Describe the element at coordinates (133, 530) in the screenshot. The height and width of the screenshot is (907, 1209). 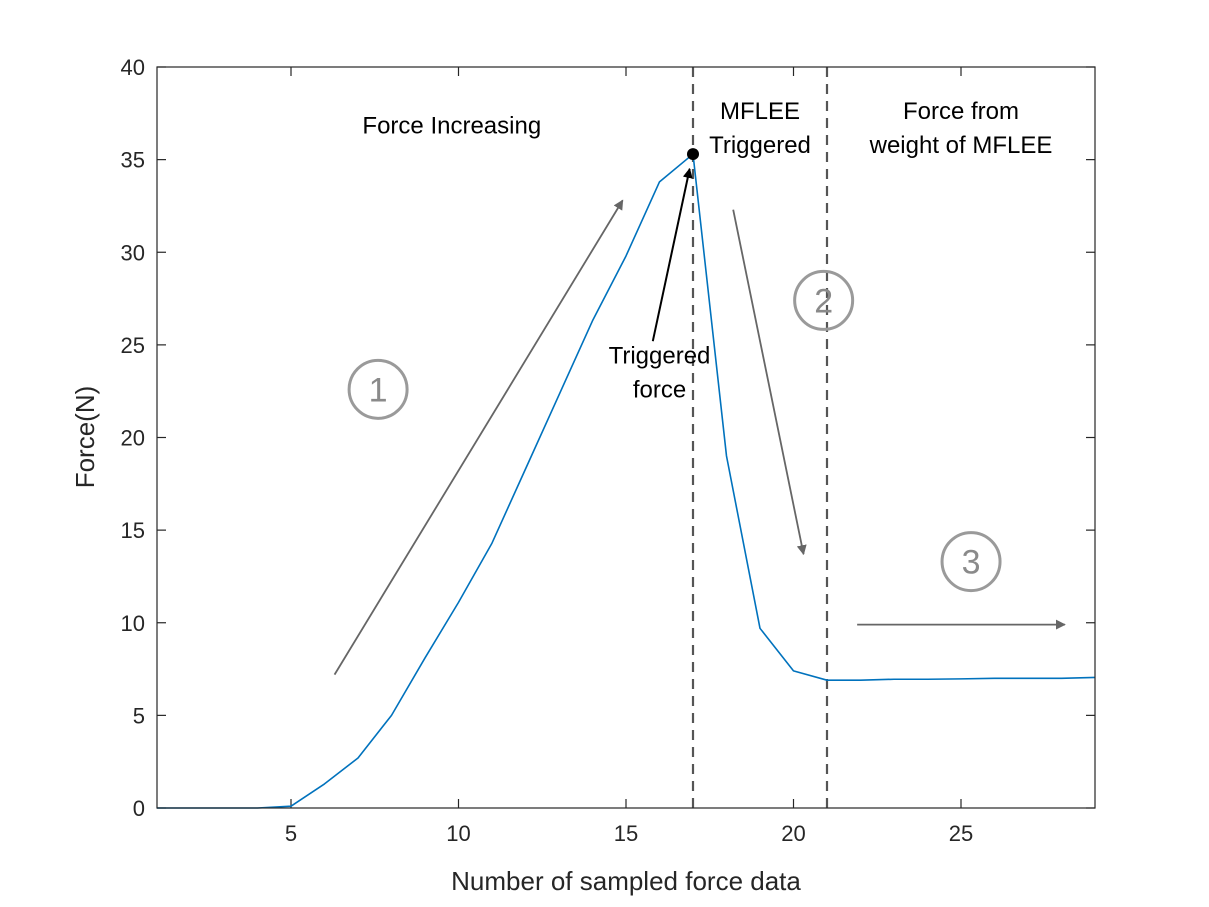
I see `y-tick-label: 15` at that location.